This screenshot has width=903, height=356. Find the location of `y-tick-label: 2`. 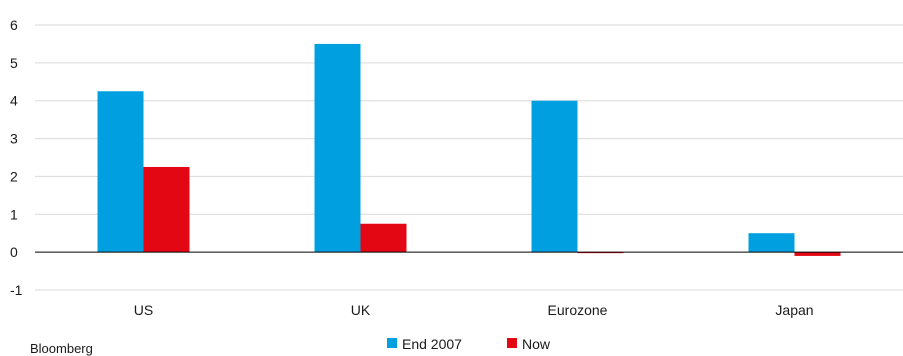

y-tick-label: 2 is located at coordinates (14, 176).